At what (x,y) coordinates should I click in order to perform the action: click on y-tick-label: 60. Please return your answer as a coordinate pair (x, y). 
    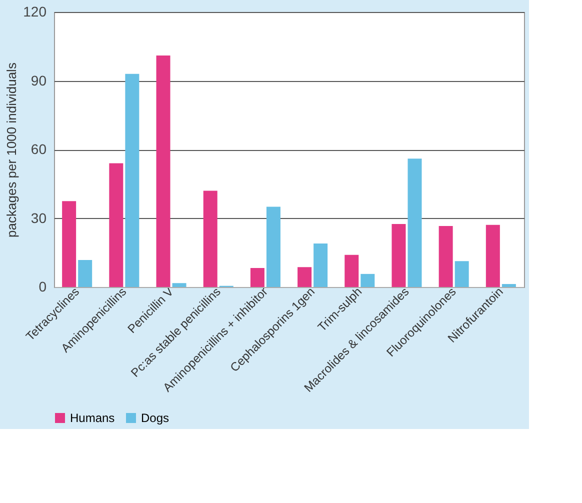
    Looking at the image, I should click on (38, 149).